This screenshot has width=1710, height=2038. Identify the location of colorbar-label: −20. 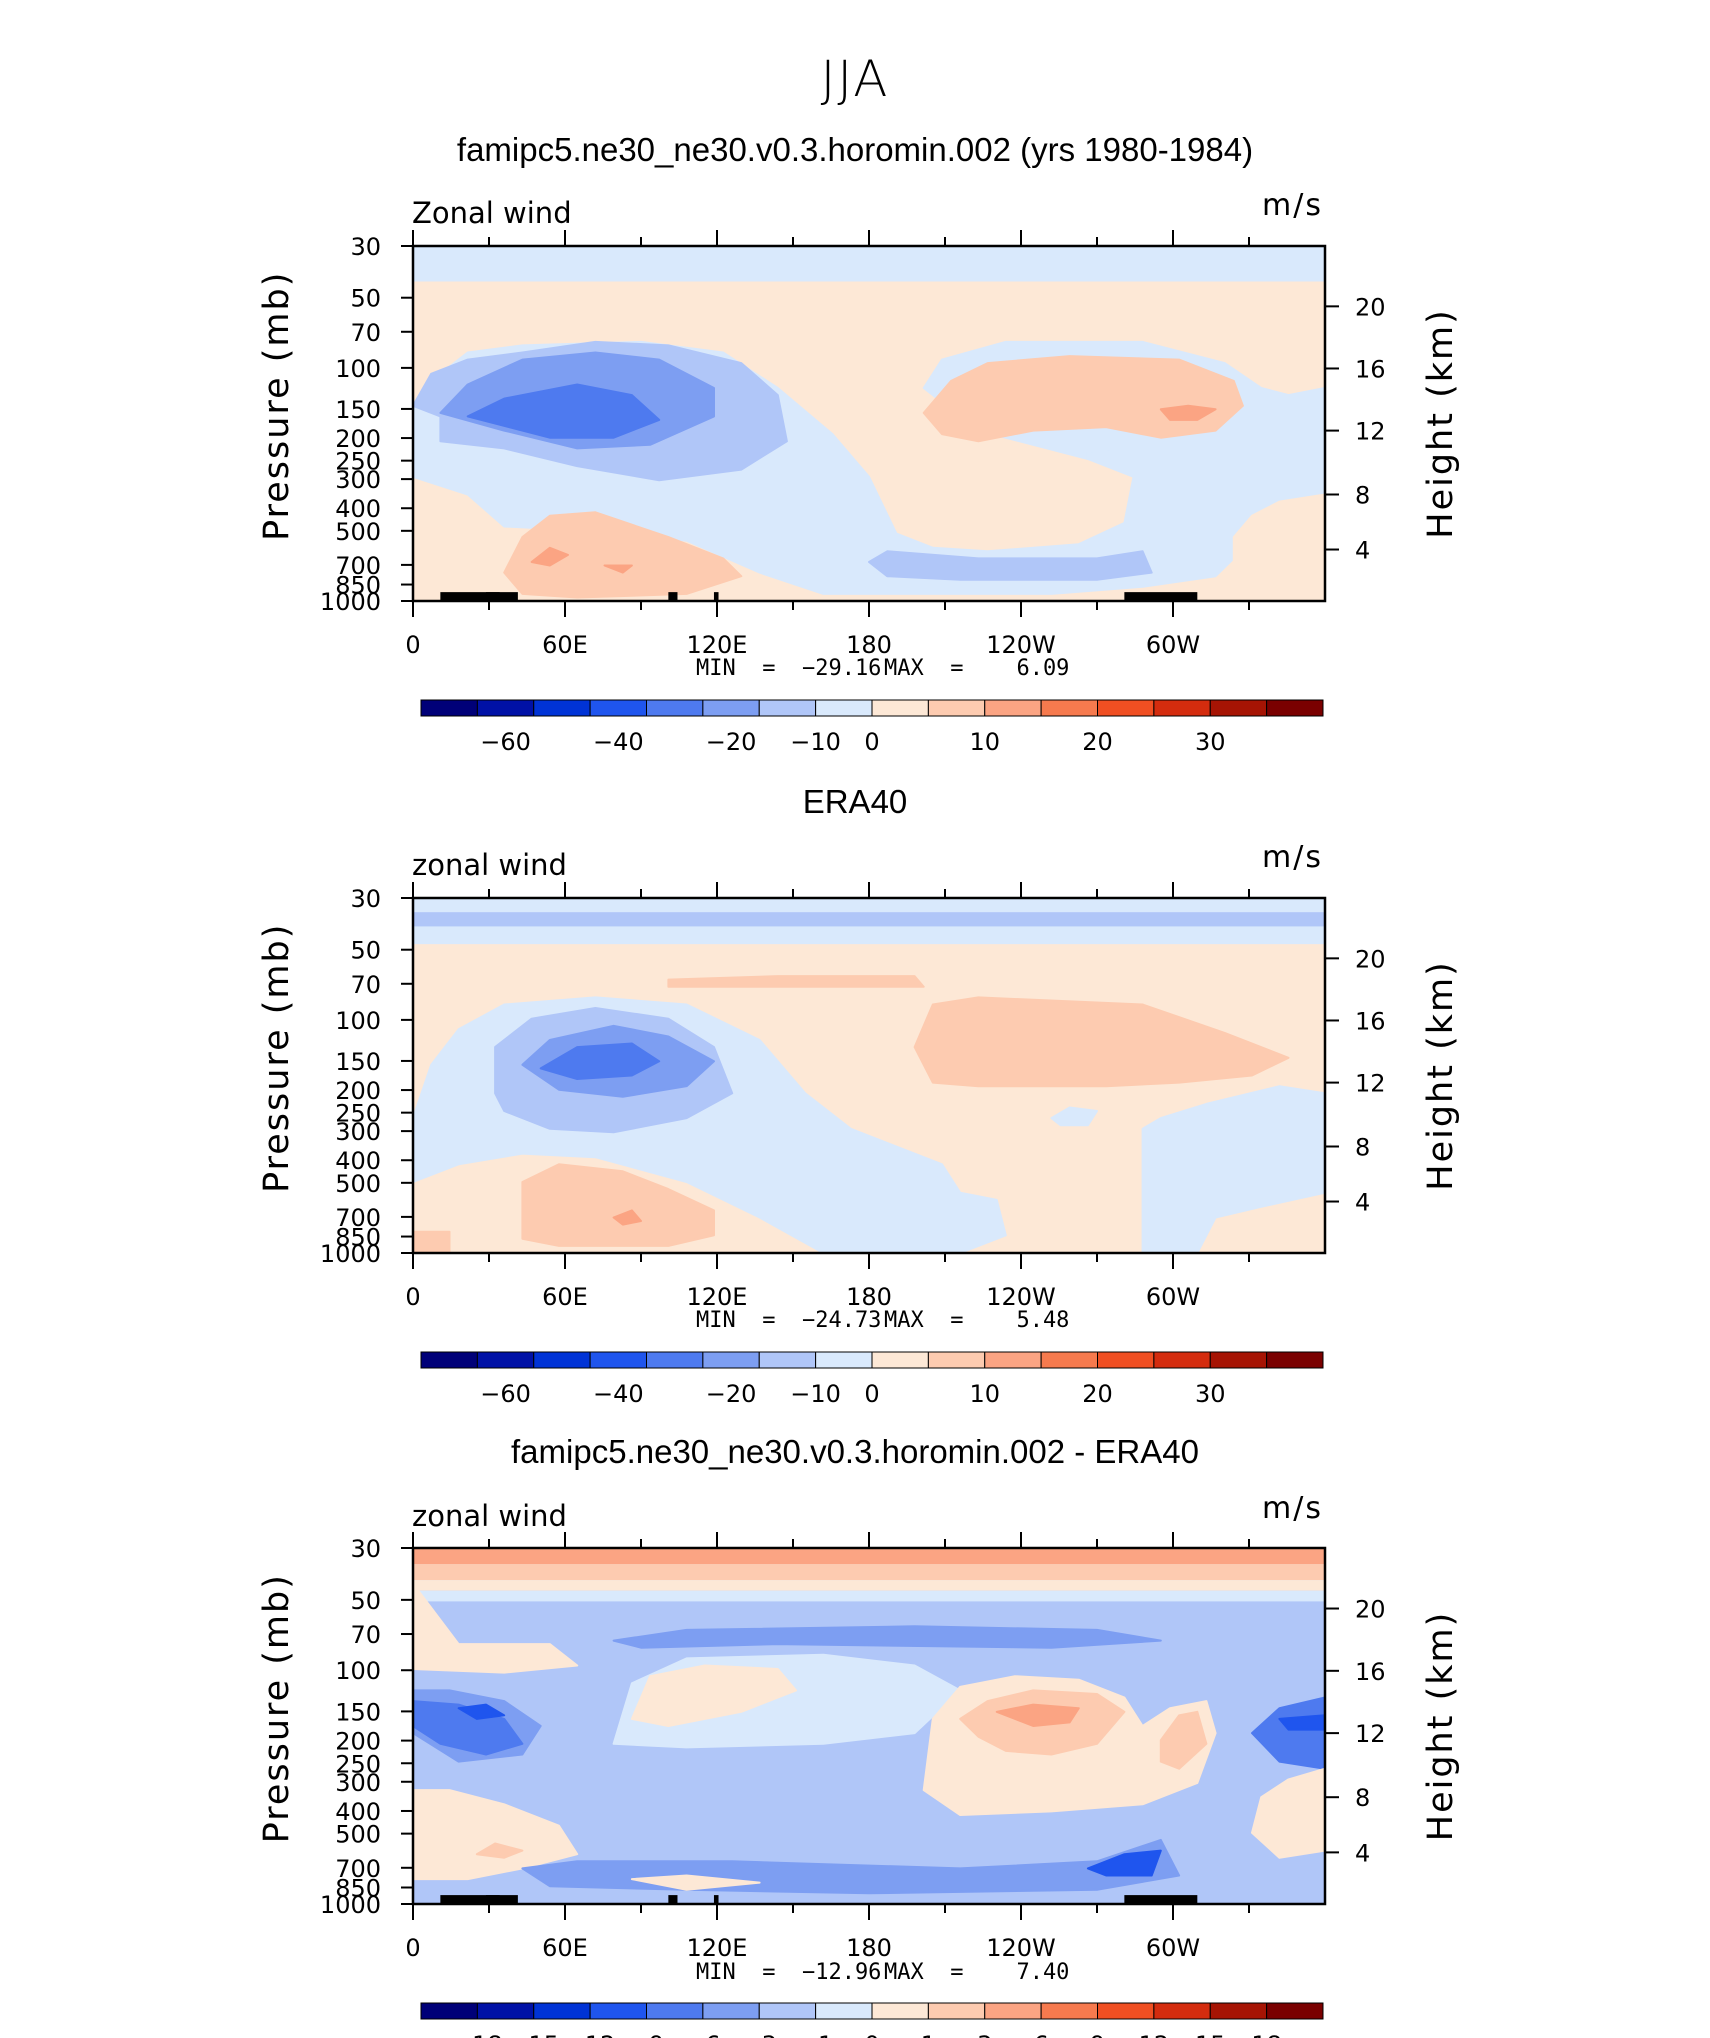
(731, 742).